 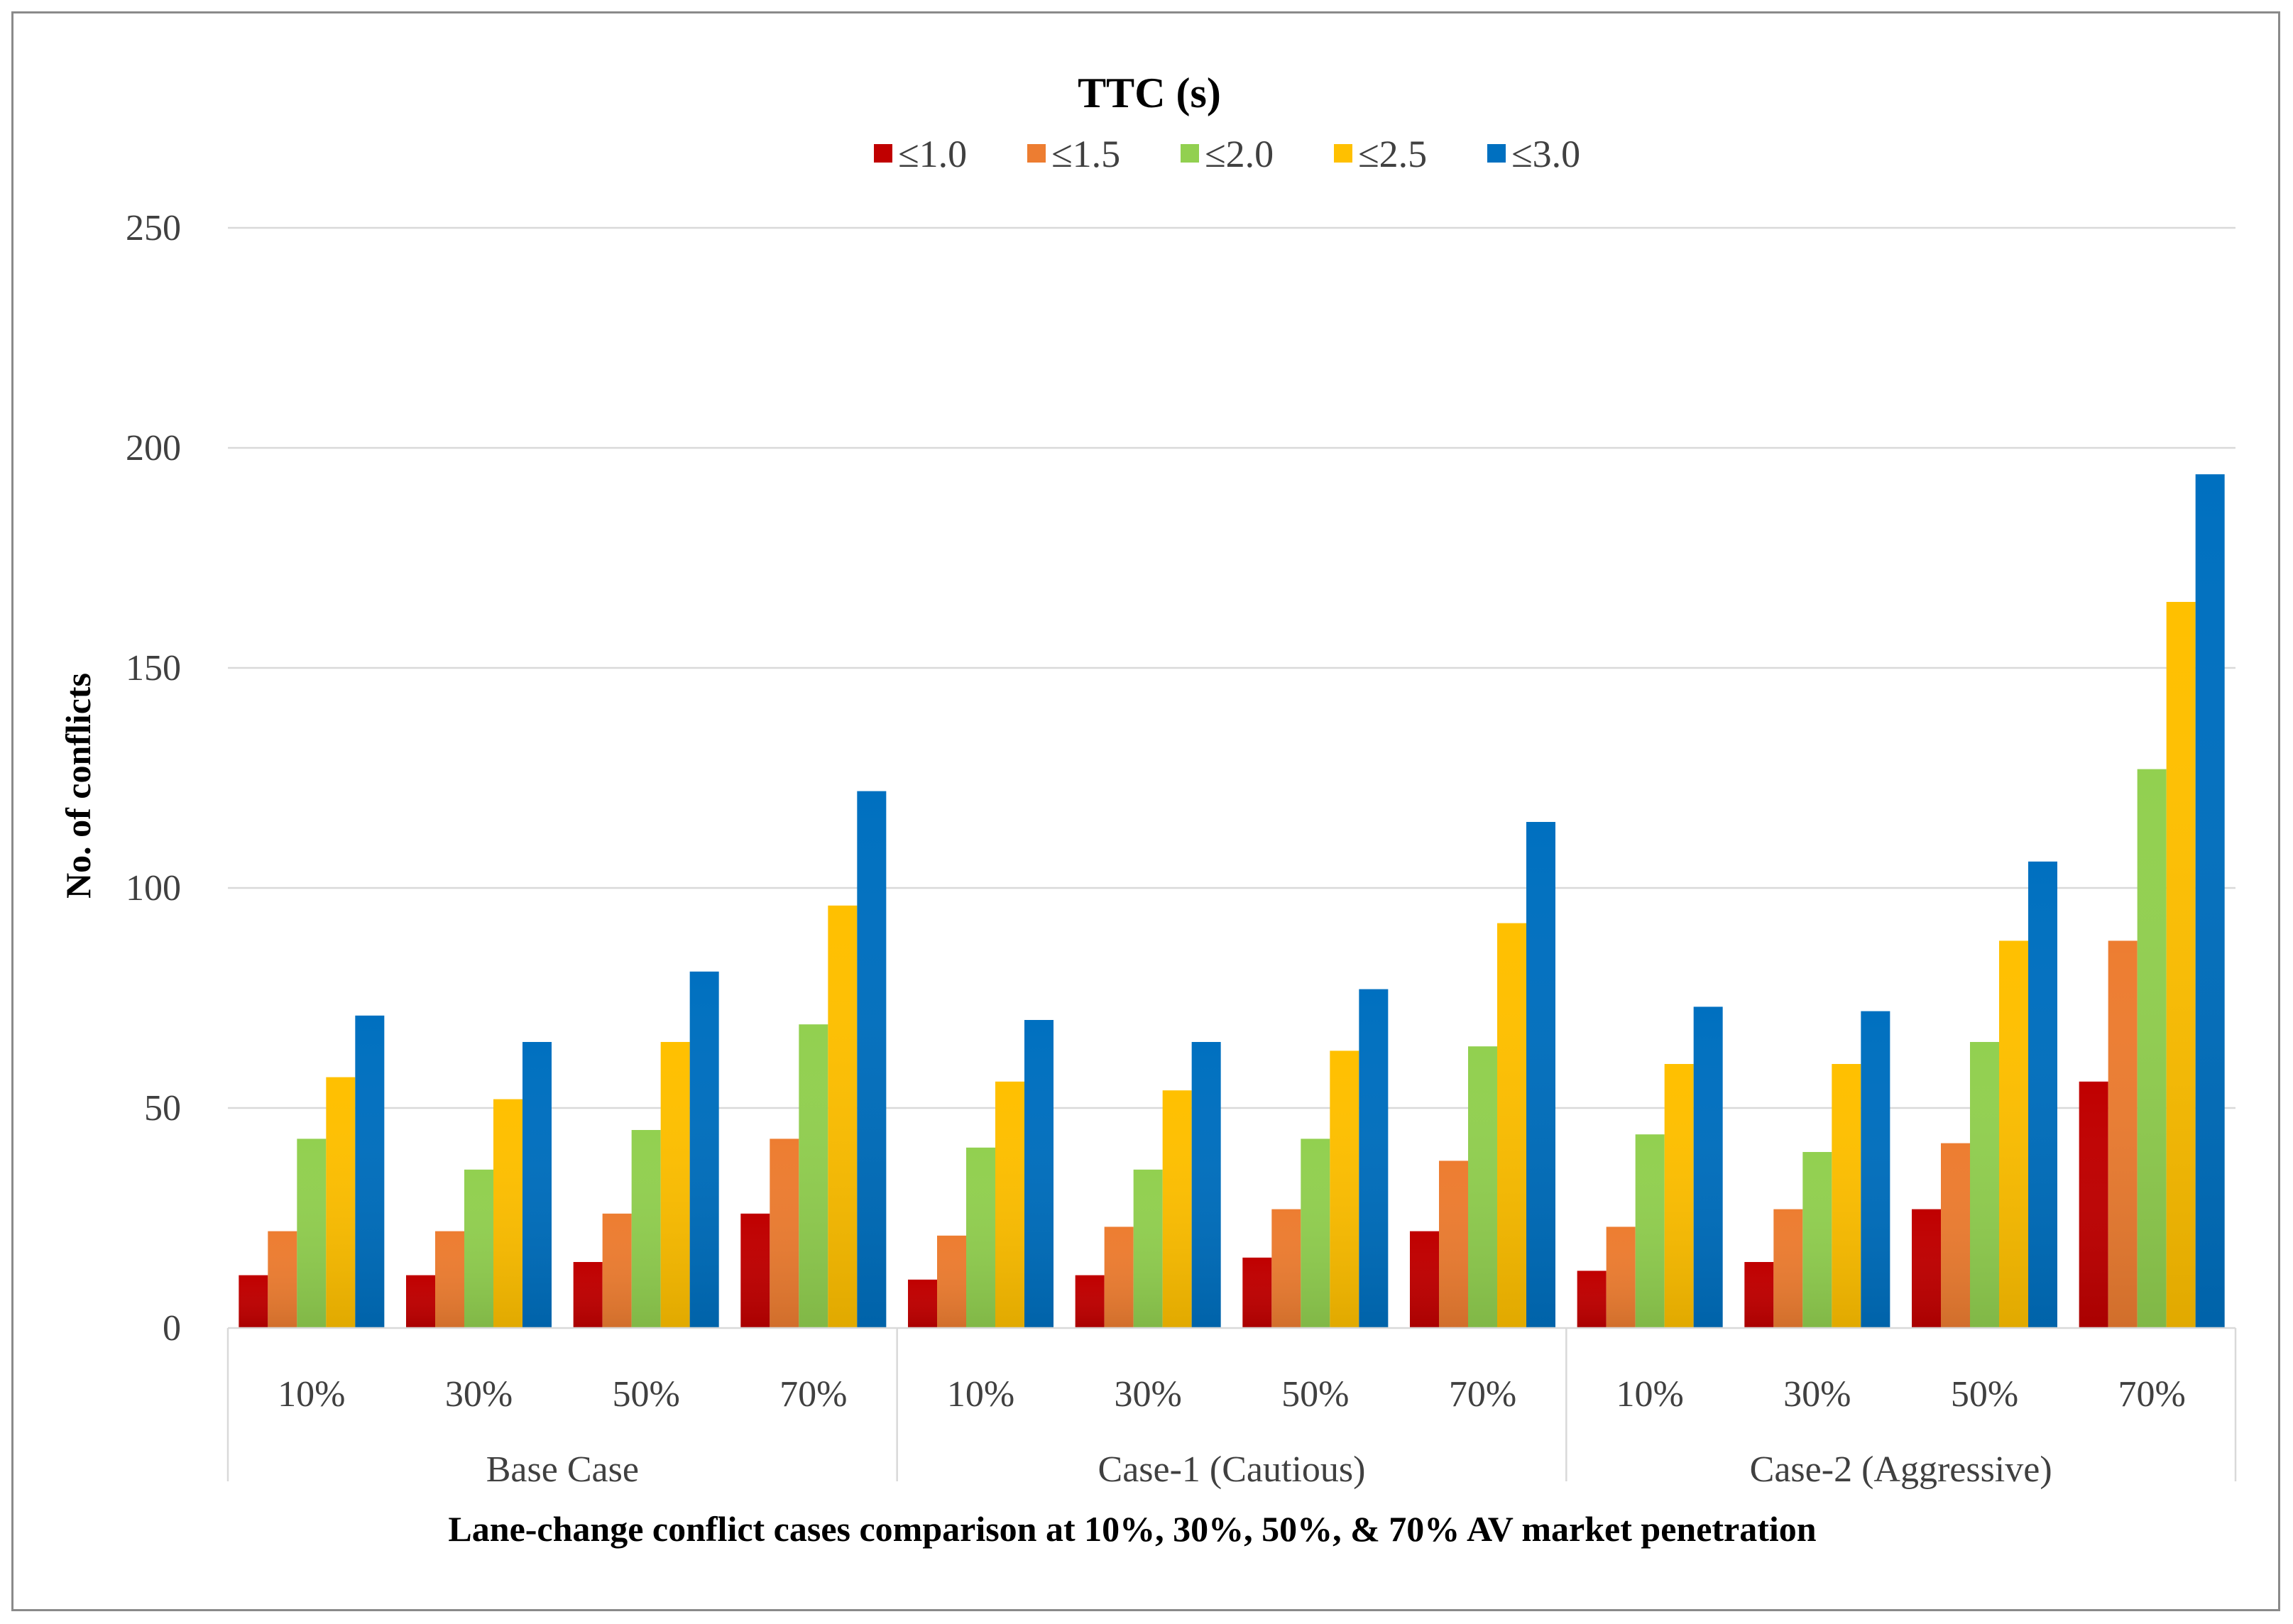 I want to click on y-axis-title: No. of conflicts, so click(x=78, y=786).